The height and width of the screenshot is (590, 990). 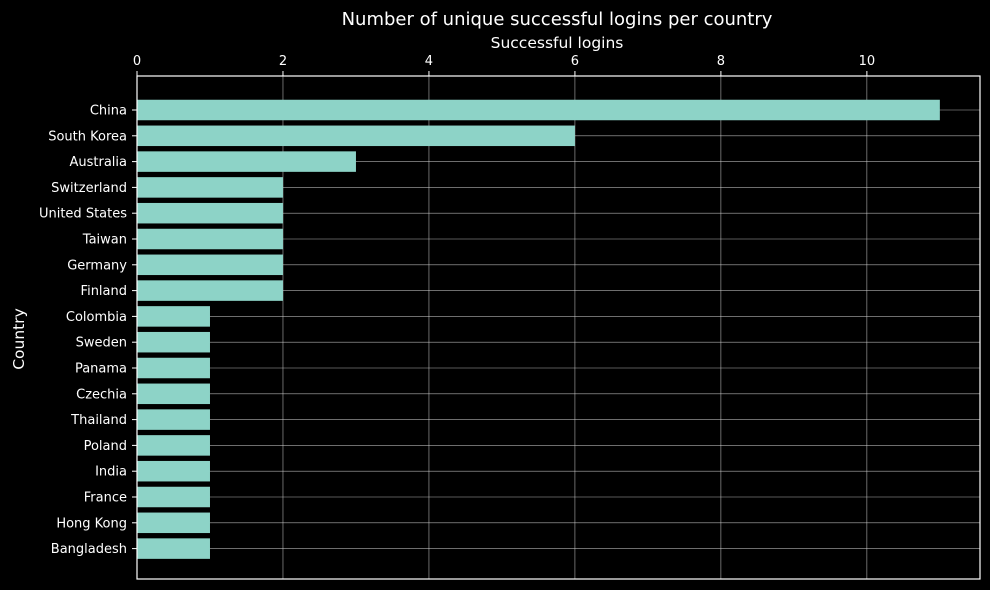 What do you see at coordinates (867, 61) in the screenshot?
I see `x-tick-label: 10` at bounding box center [867, 61].